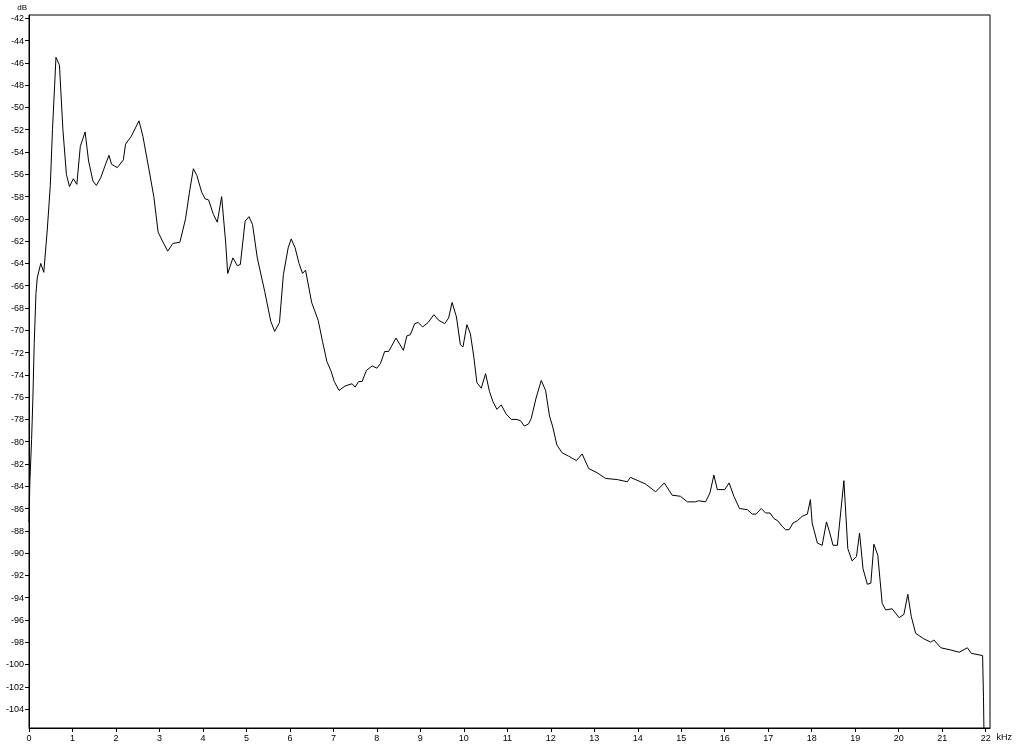 The height and width of the screenshot is (745, 1024). What do you see at coordinates (17, 129) in the screenshot?
I see `y-tick-label: -52` at bounding box center [17, 129].